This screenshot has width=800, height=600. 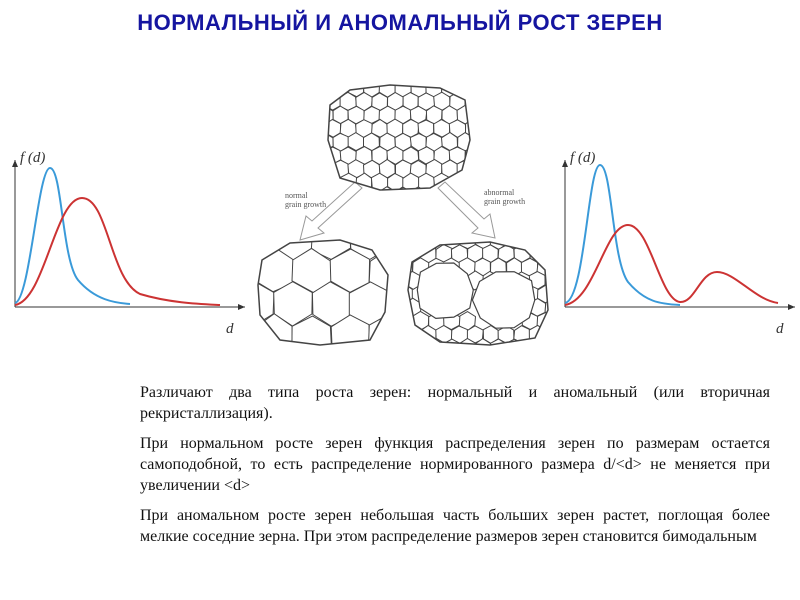 I want to click on right-plot: f (d) d, so click(x=678, y=243).